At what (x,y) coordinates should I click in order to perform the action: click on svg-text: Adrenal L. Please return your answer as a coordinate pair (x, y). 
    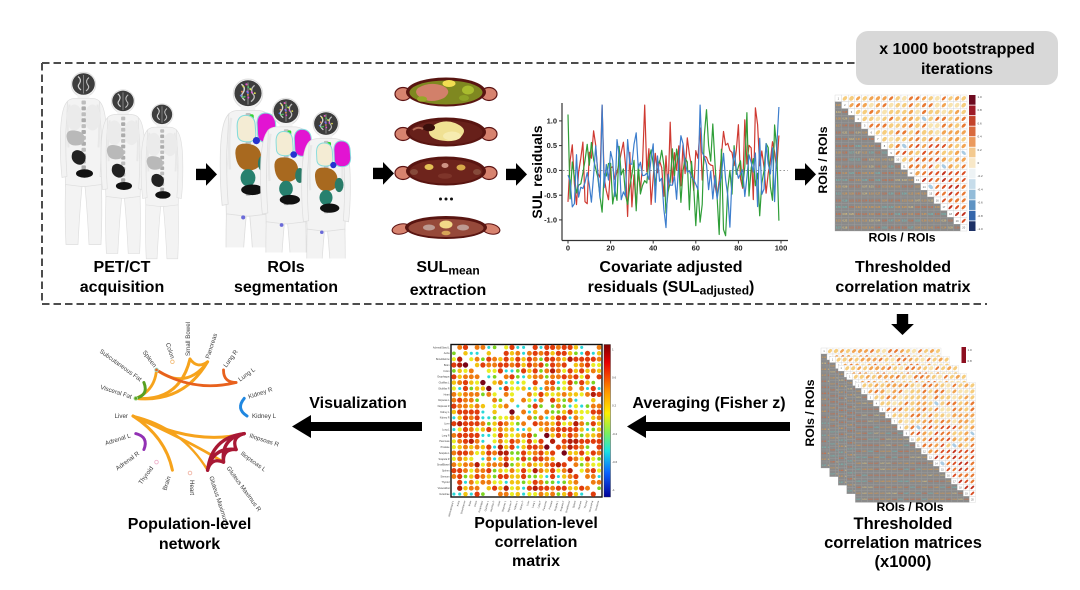
    Looking at the image, I should click on (118, 439).